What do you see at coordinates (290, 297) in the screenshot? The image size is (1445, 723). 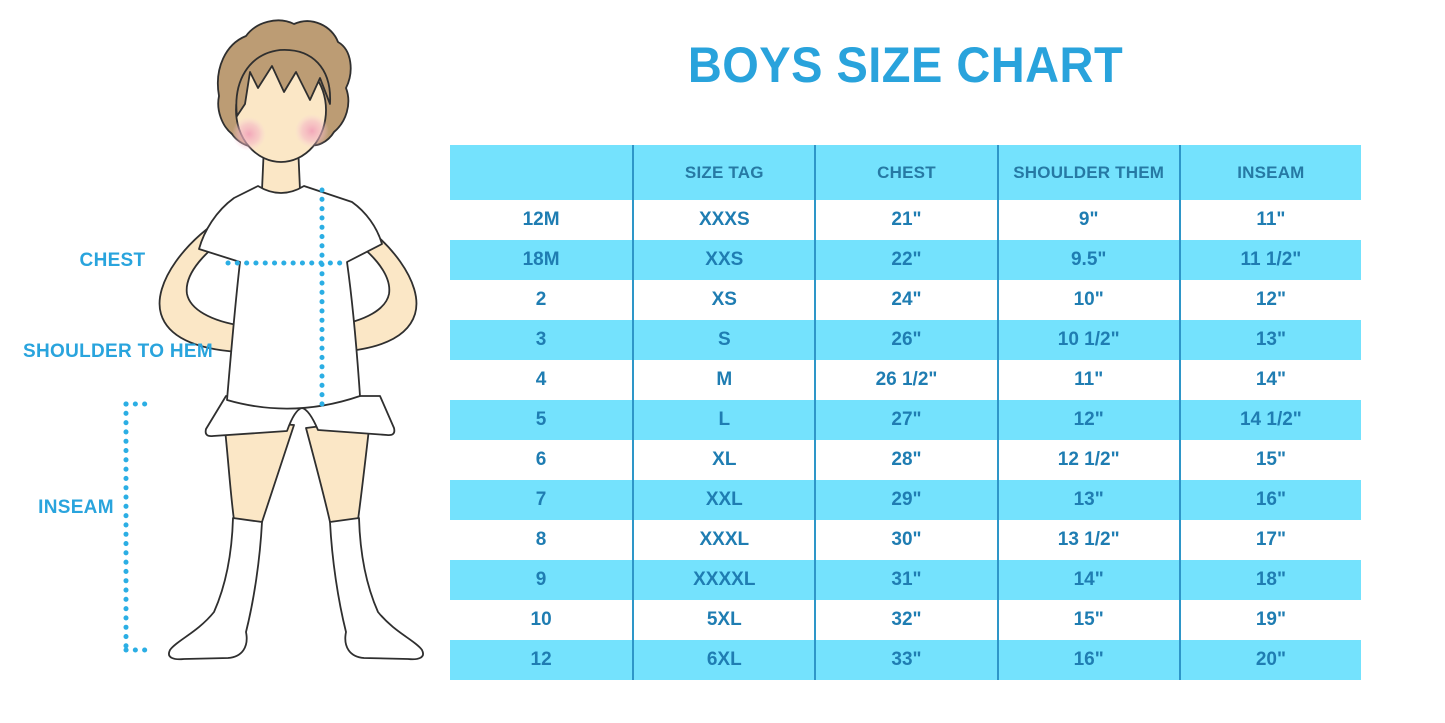 I see `boy-shirt` at bounding box center [290, 297].